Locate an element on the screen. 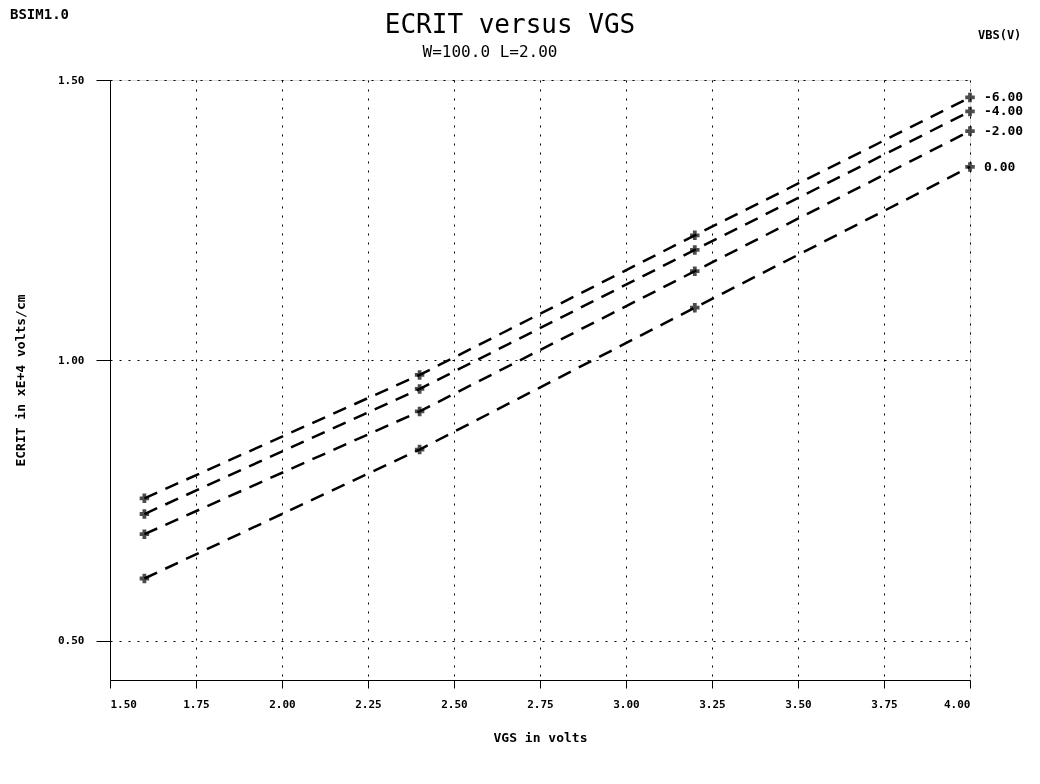 This screenshot has width=1040, height=784. x-tick-label: 2.50 is located at coordinates (454, 704).